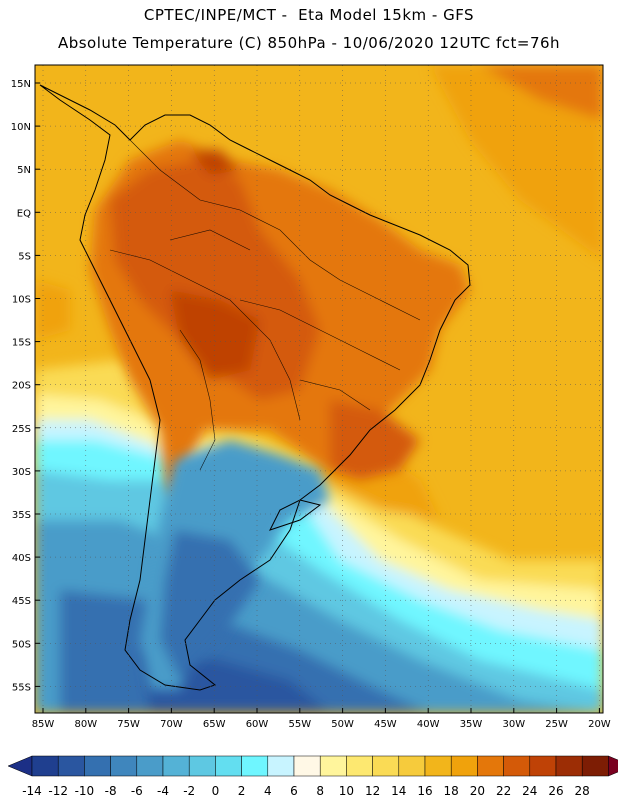 The width and height of the screenshot is (618, 800). I want to click on chart-title: CPTEC/INPE/MCT - Eta Model 15km - GFS, so click(309, 15).